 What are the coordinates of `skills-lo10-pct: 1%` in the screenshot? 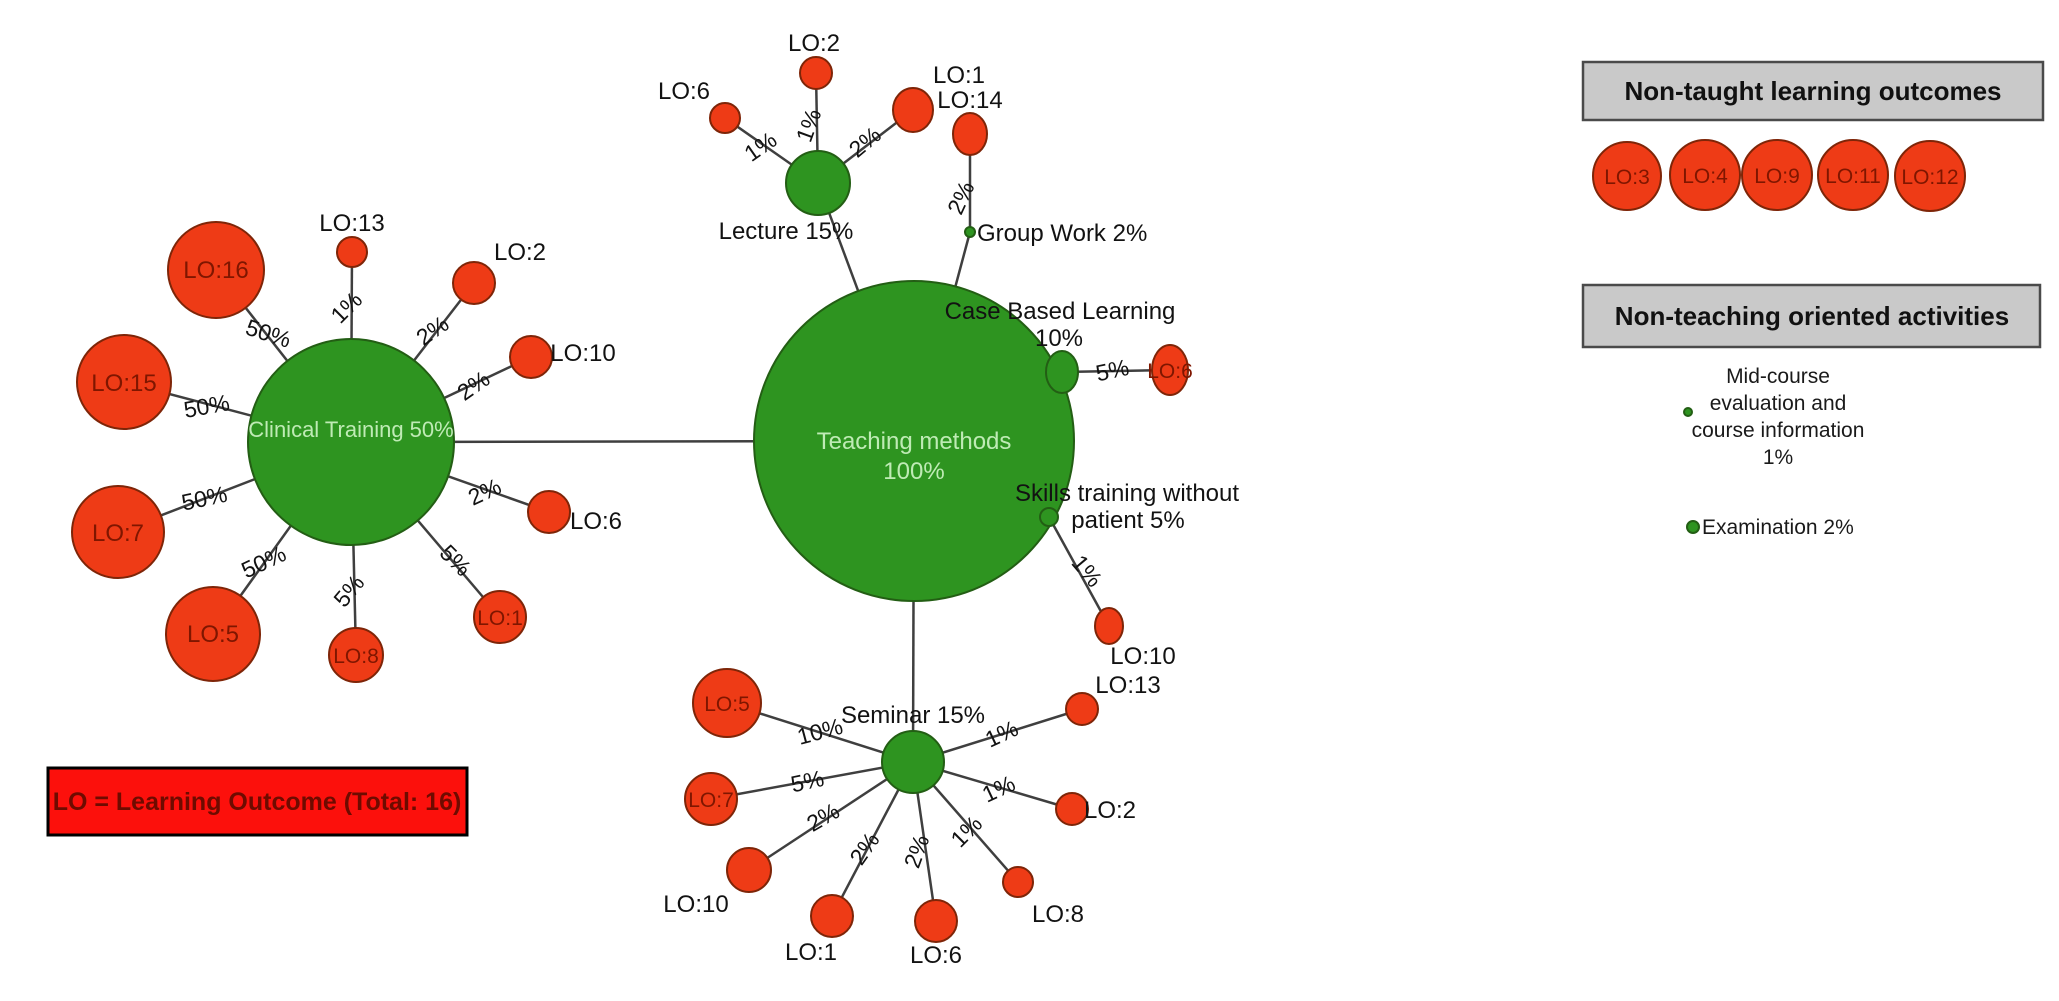 It's located at (1086, 571).